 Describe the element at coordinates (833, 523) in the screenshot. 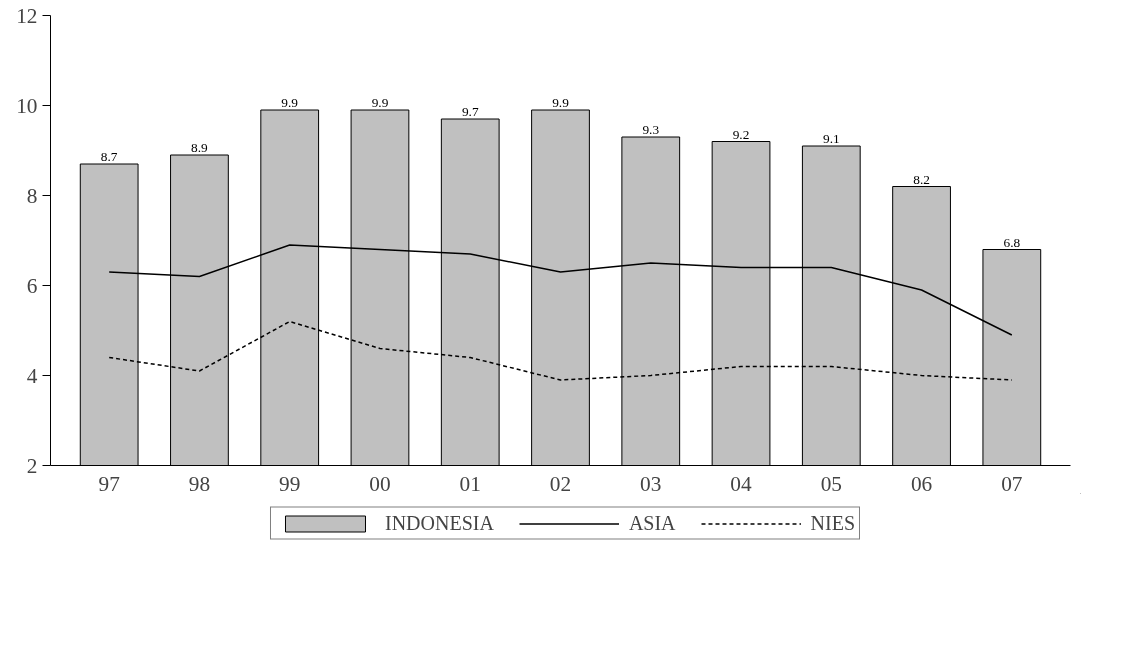

I see `legend-label: NIES` at that location.